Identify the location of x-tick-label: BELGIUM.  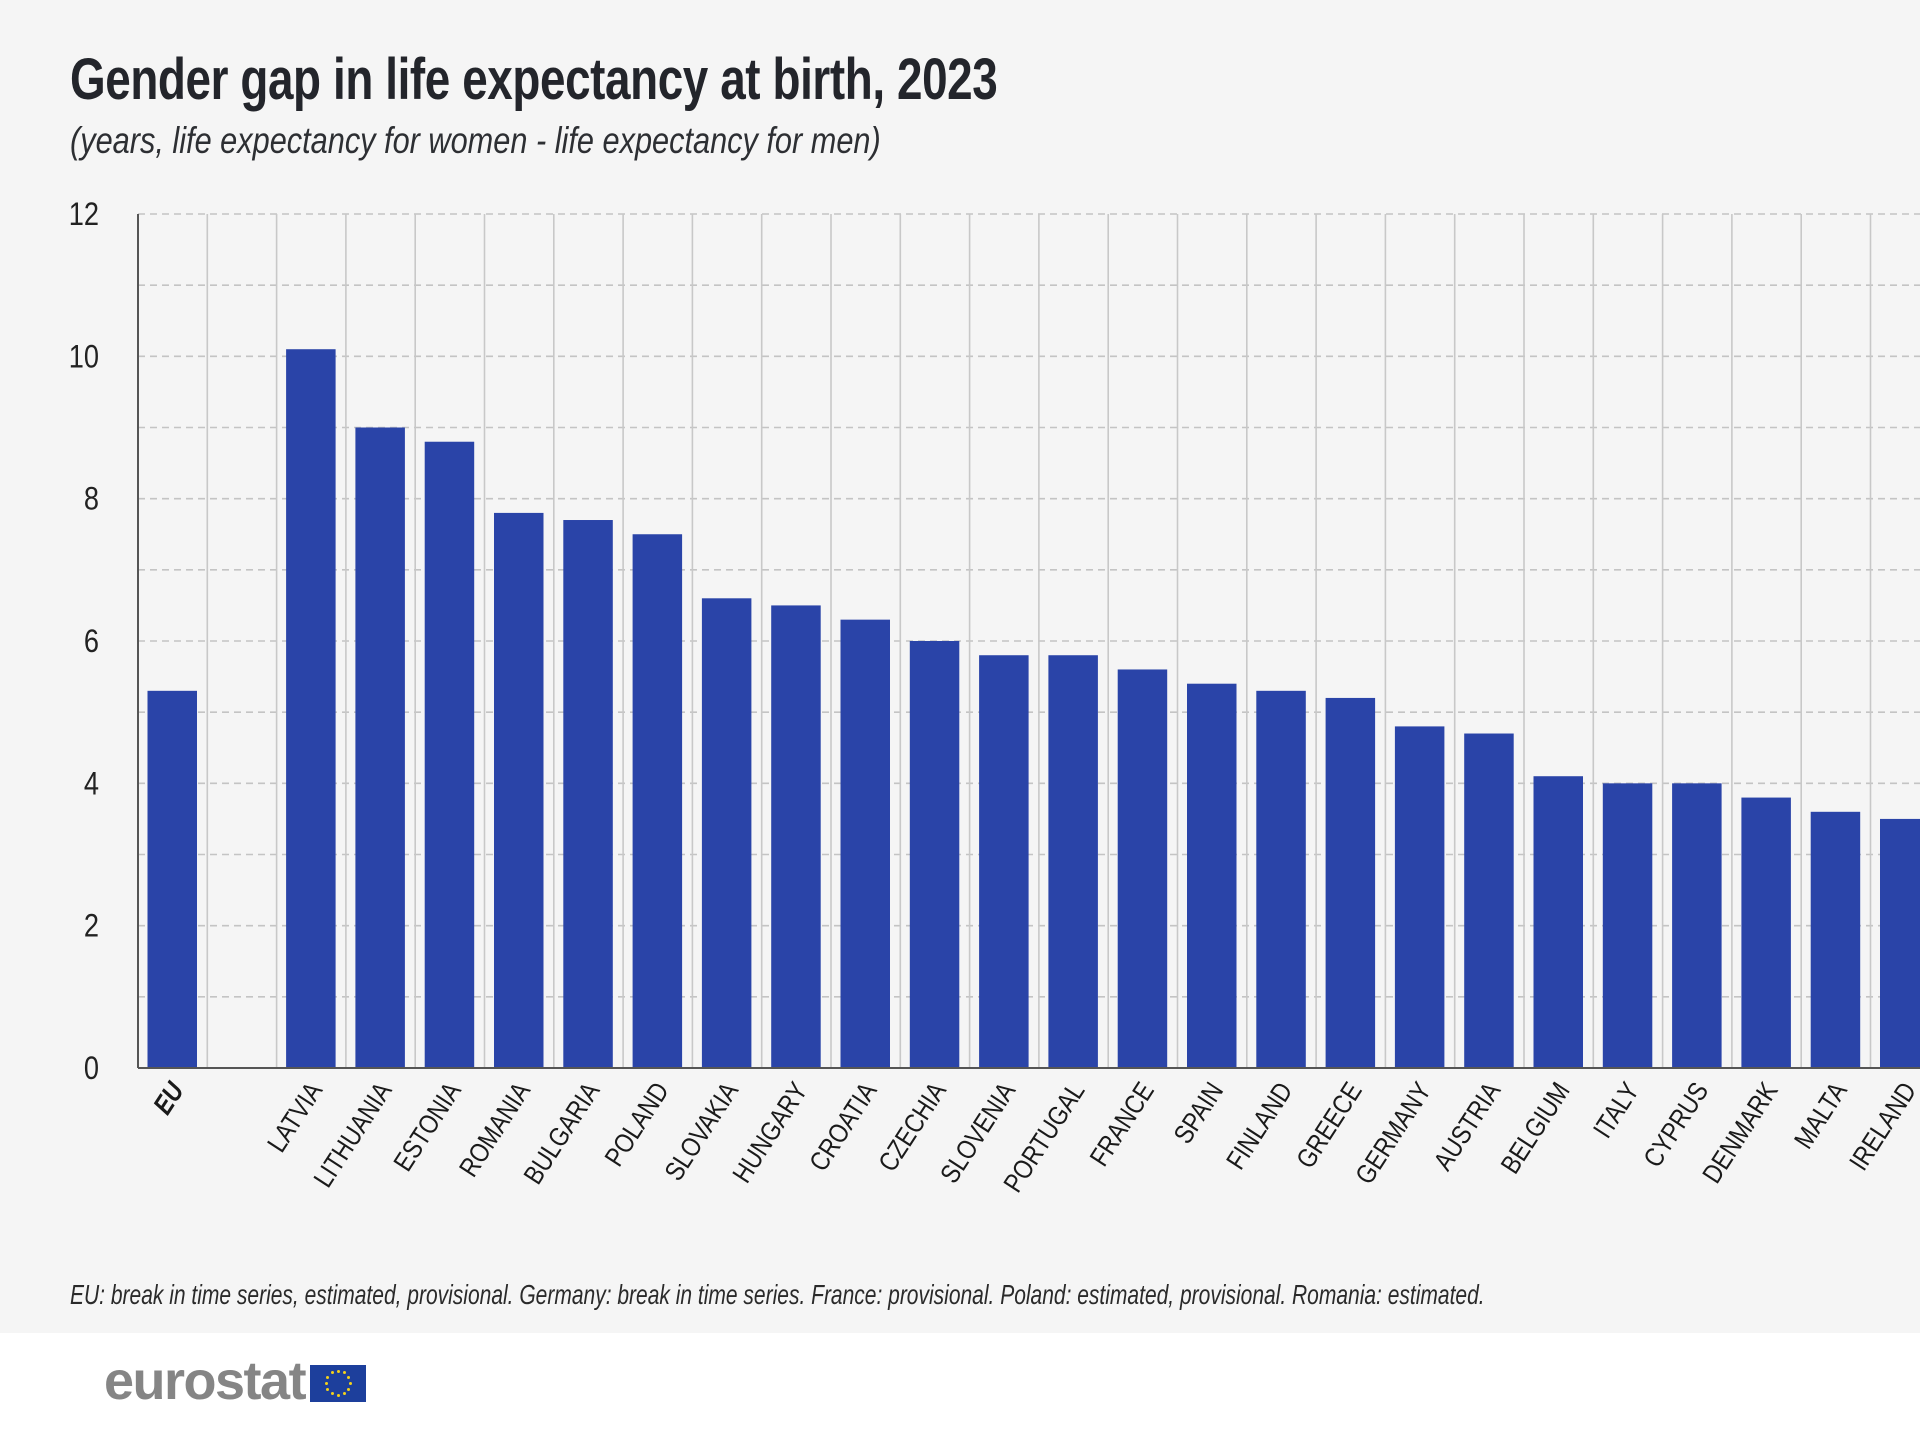
(1535, 1128).